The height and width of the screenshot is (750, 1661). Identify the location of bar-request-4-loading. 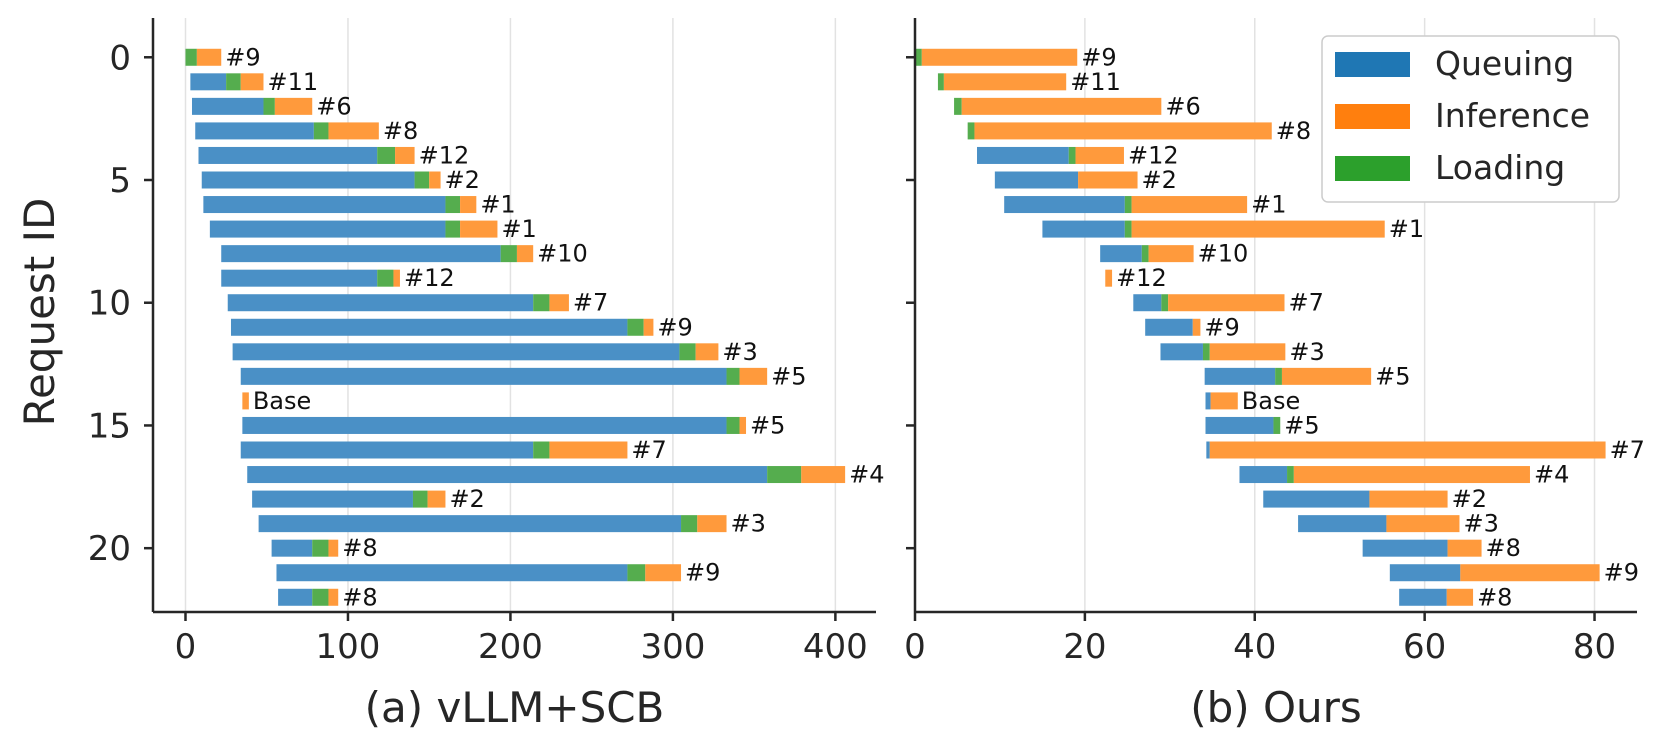
(386, 155).